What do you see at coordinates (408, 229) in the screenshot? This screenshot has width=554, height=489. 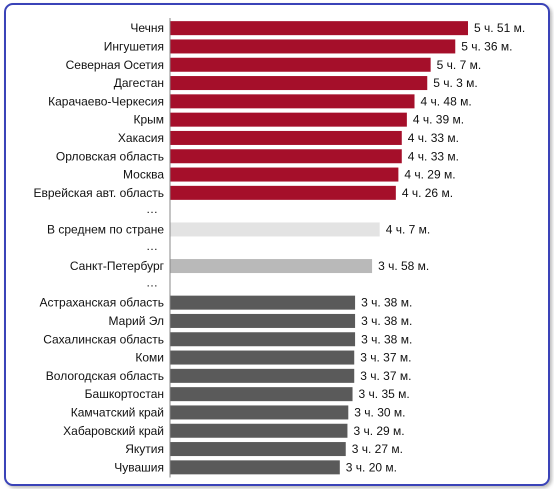 I see `value-label: 4 ч. 7 м.` at bounding box center [408, 229].